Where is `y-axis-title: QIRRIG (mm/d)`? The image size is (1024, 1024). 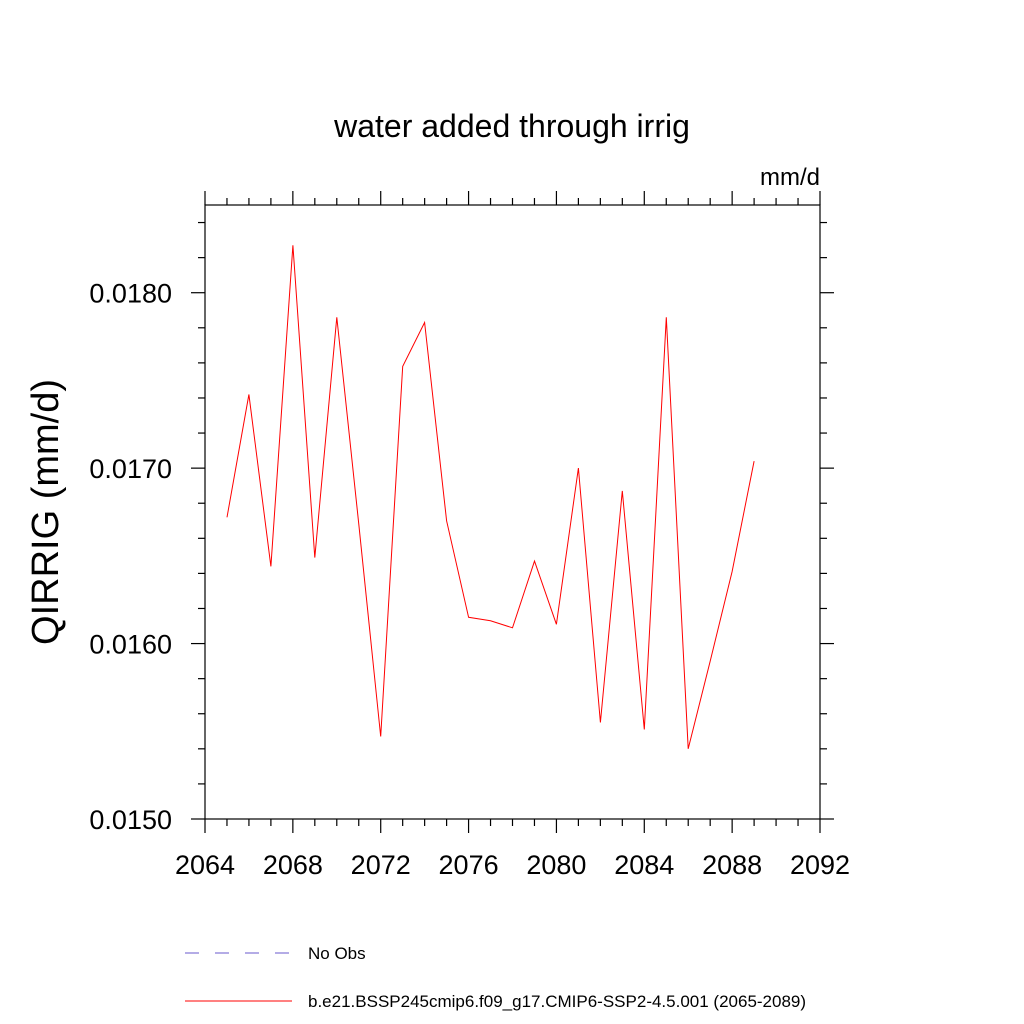 y-axis-title: QIRRIG (mm/d) is located at coordinates (46, 512).